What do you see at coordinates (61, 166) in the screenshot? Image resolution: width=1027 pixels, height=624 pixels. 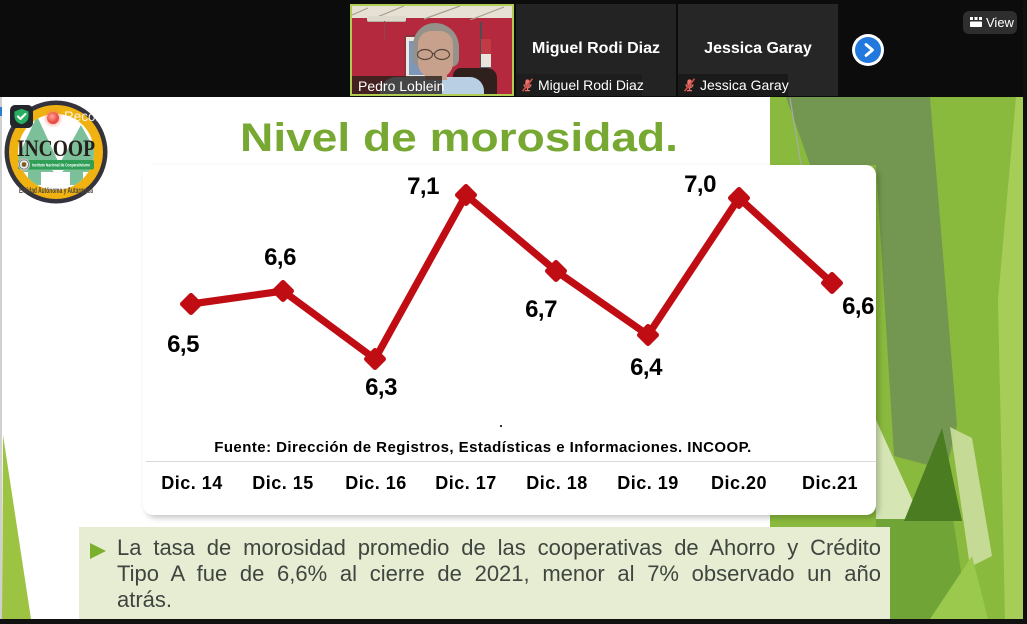 I see `svg-text:Instituto Nacional de Cooperat: Instituto Nacional de Cooperativismo` at bounding box center [61, 166].